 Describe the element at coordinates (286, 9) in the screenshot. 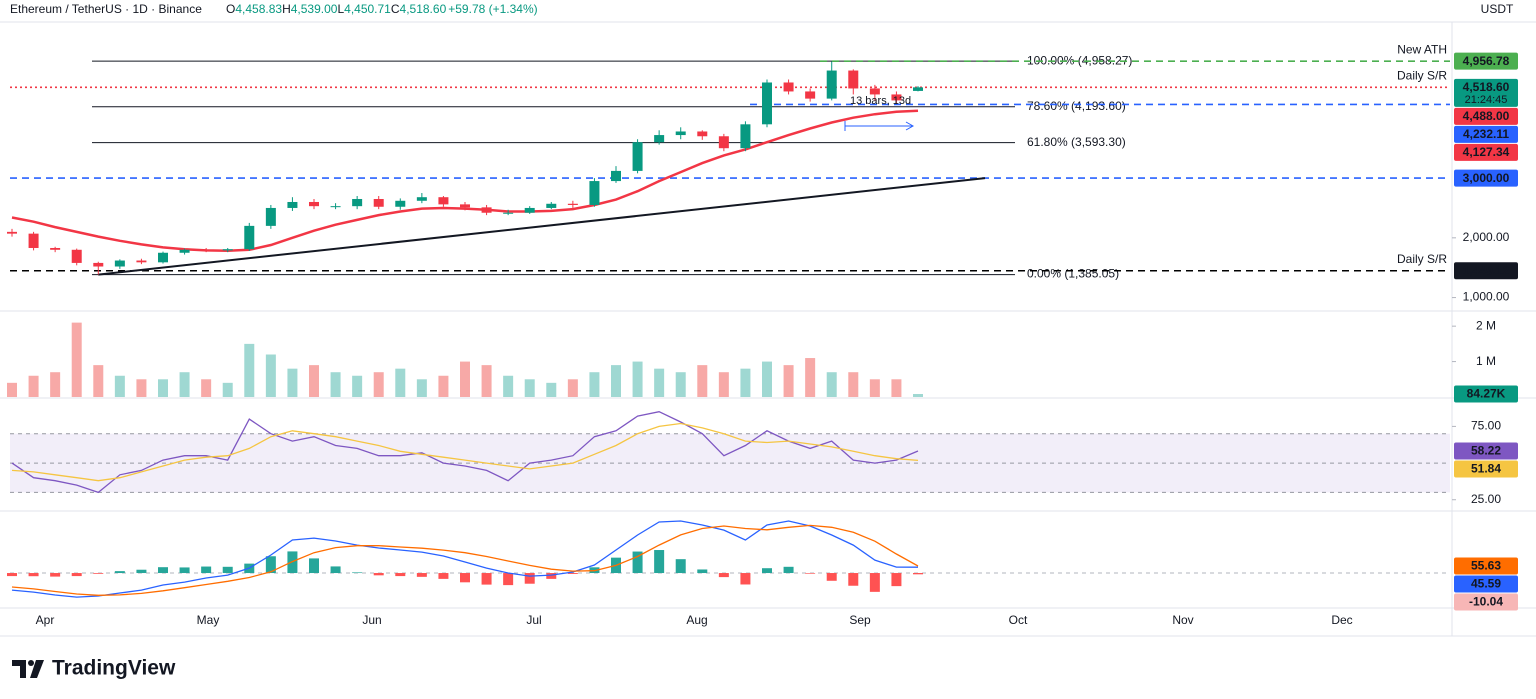

I see `ohlc-key: H` at that location.